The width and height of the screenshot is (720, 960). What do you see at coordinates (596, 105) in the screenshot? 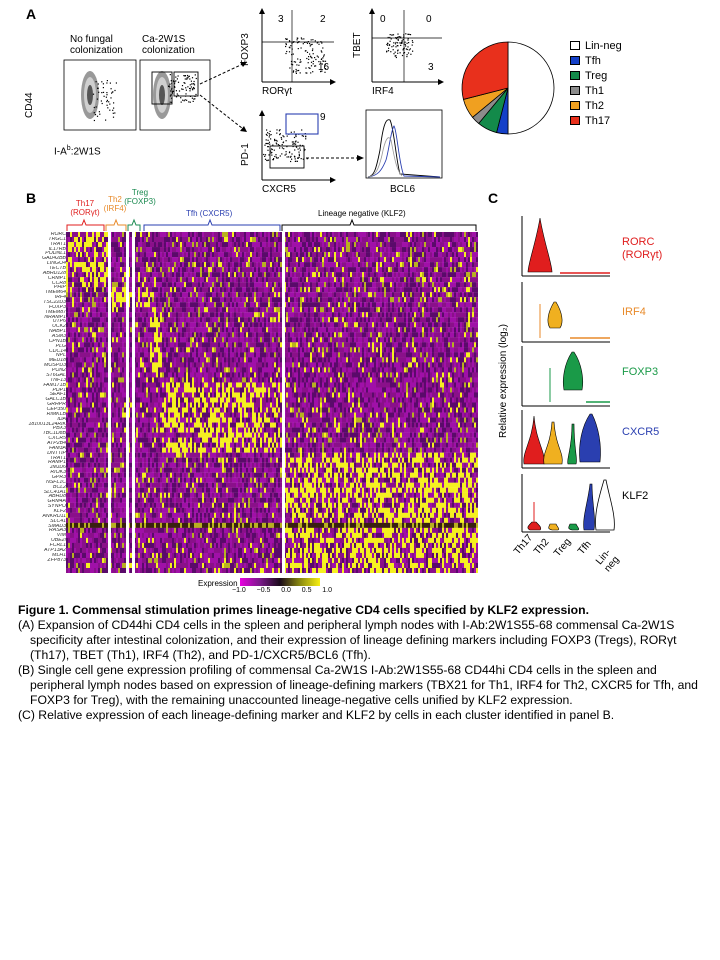
I see `legend-th2: Th2` at bounding box center [596, 105].